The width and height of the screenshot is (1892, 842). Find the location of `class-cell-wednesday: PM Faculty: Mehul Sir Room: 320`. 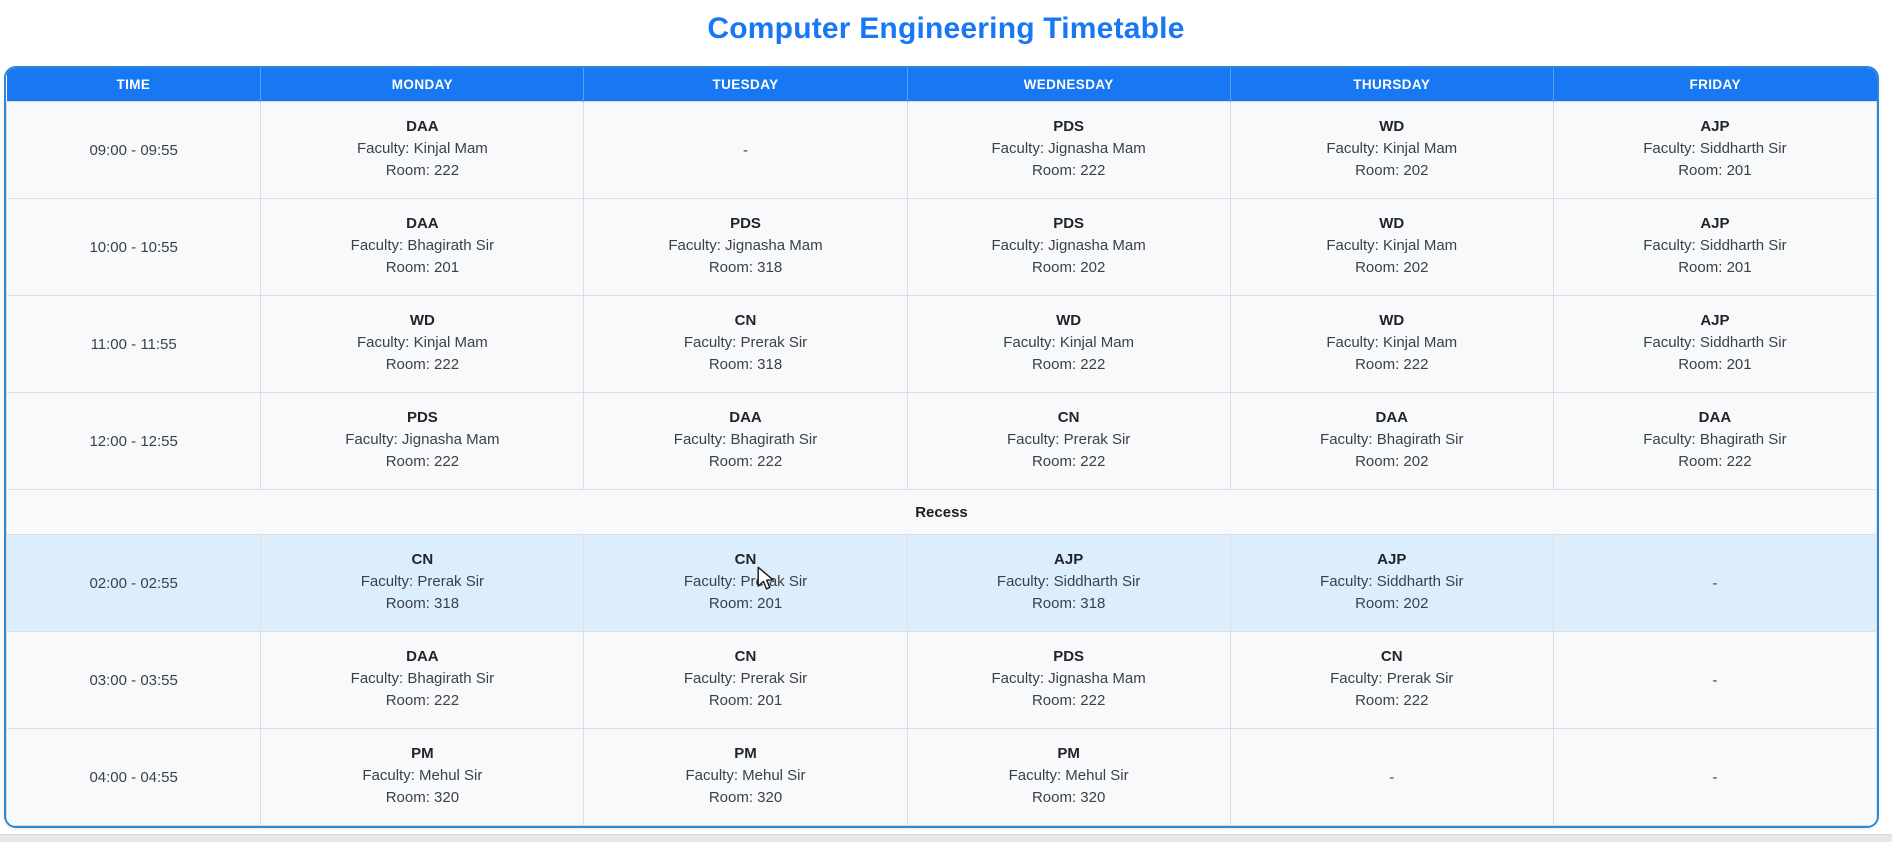

class-cell-wednesday: PM Faculty: Mehul Sir Room: 320 is located at coordinates (1068, 777).